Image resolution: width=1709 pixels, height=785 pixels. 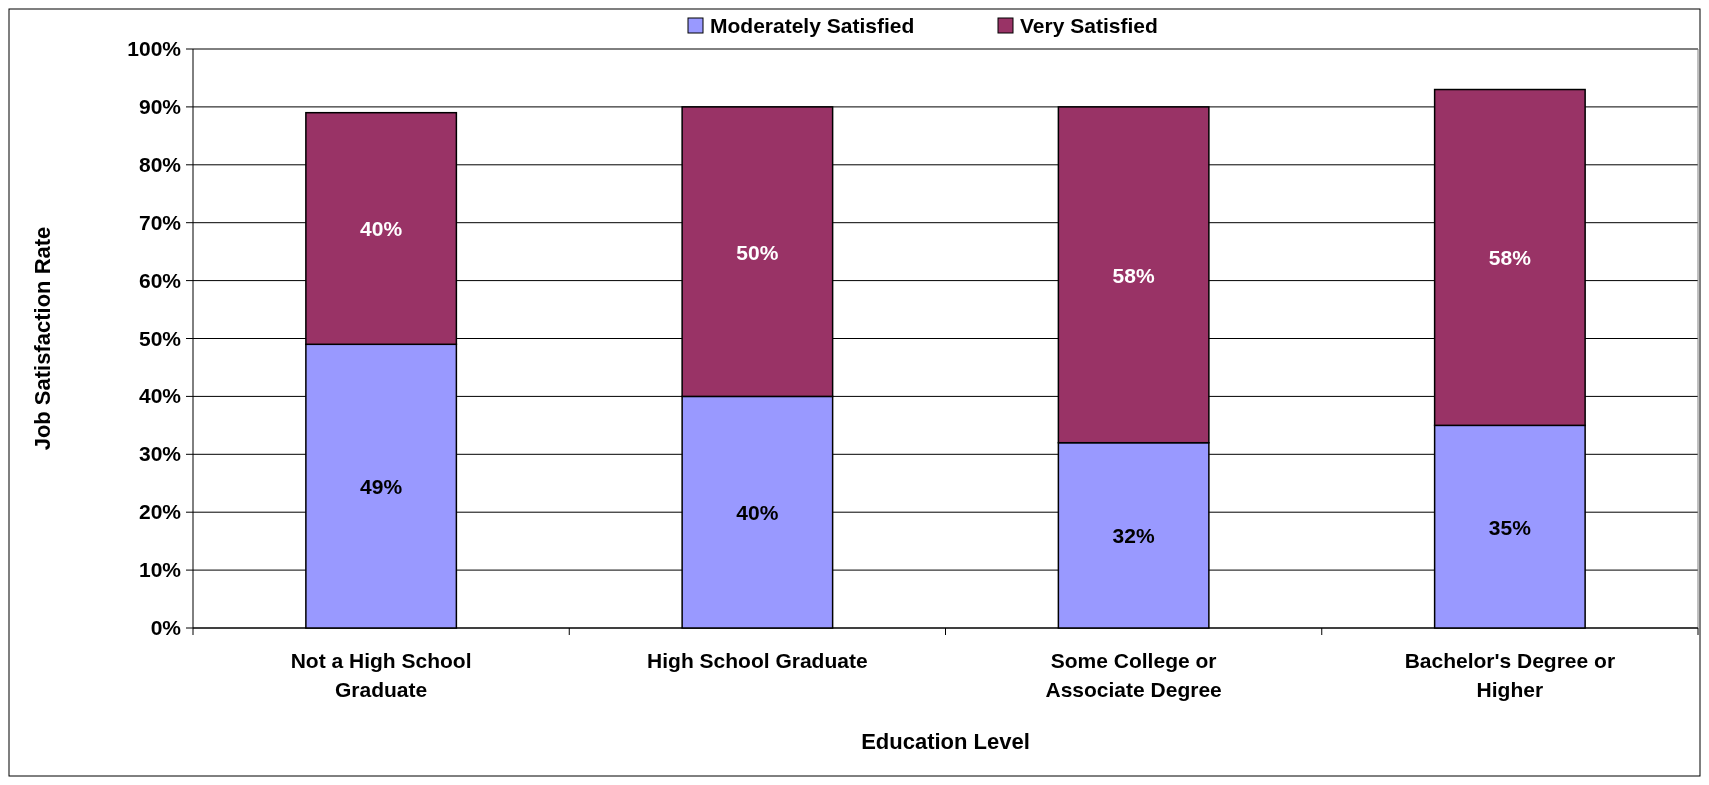 What do you see at coordinates (42, 338) in the screenshot?
I see `y-axis-title: Job Satisfaction Rate` at bounding box center [42, 338].